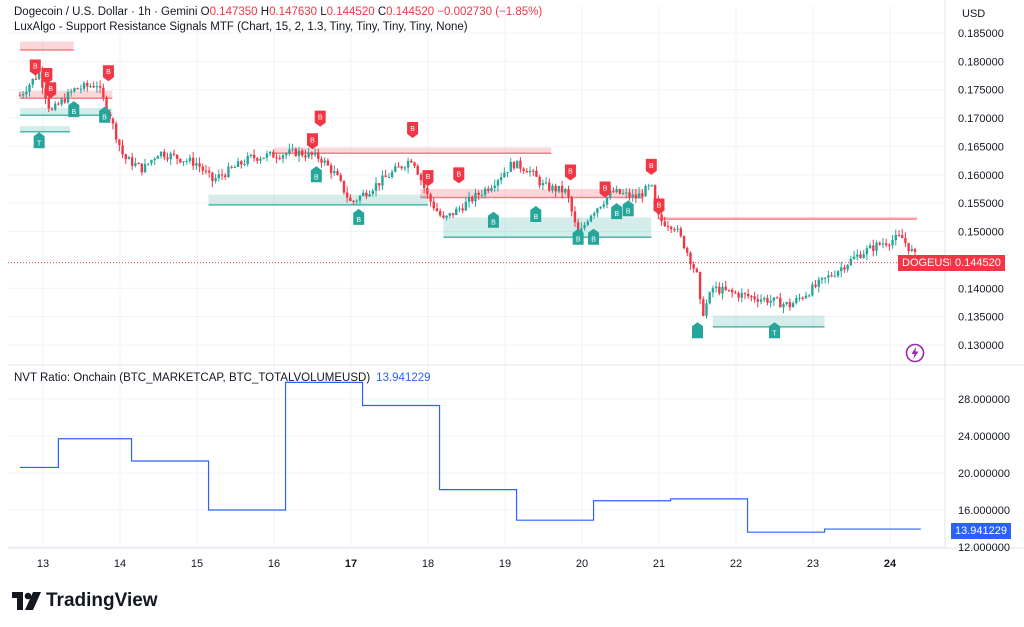 The height and width of the screenshot is (627, 1024). What do you see at coordinates (659, 564) in the screenshot?
I see `time-tick-label: 21` at bounding box center [659, 564].